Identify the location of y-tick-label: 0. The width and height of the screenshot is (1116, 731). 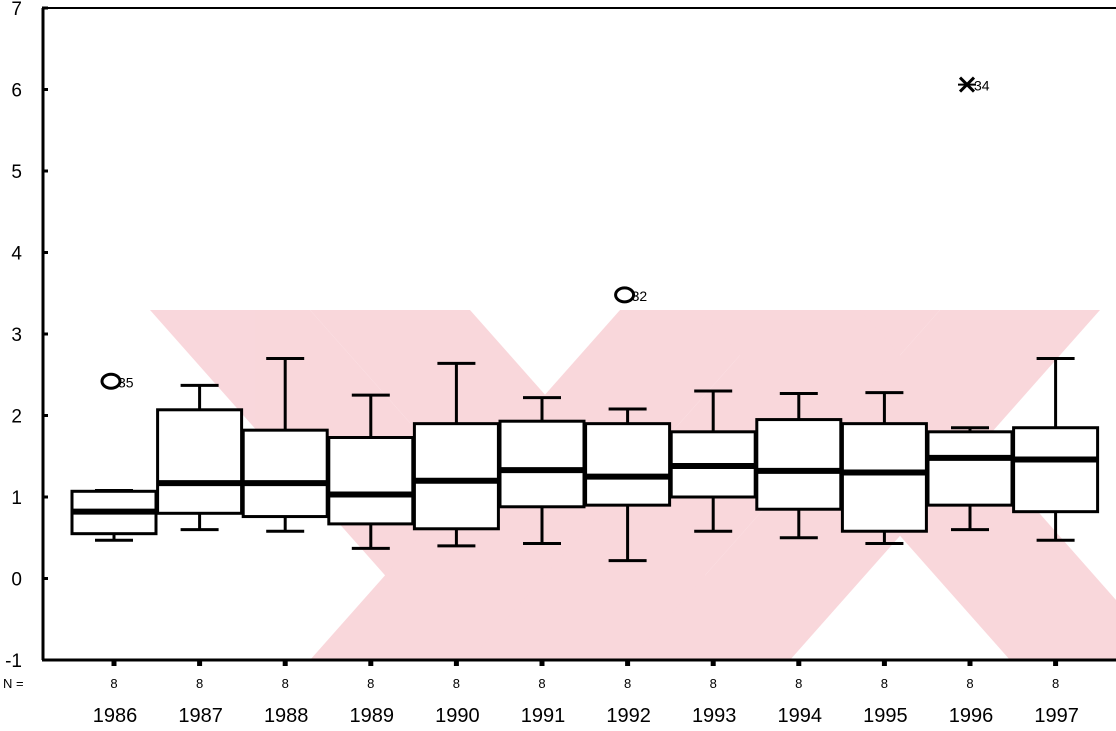
(16, 580).